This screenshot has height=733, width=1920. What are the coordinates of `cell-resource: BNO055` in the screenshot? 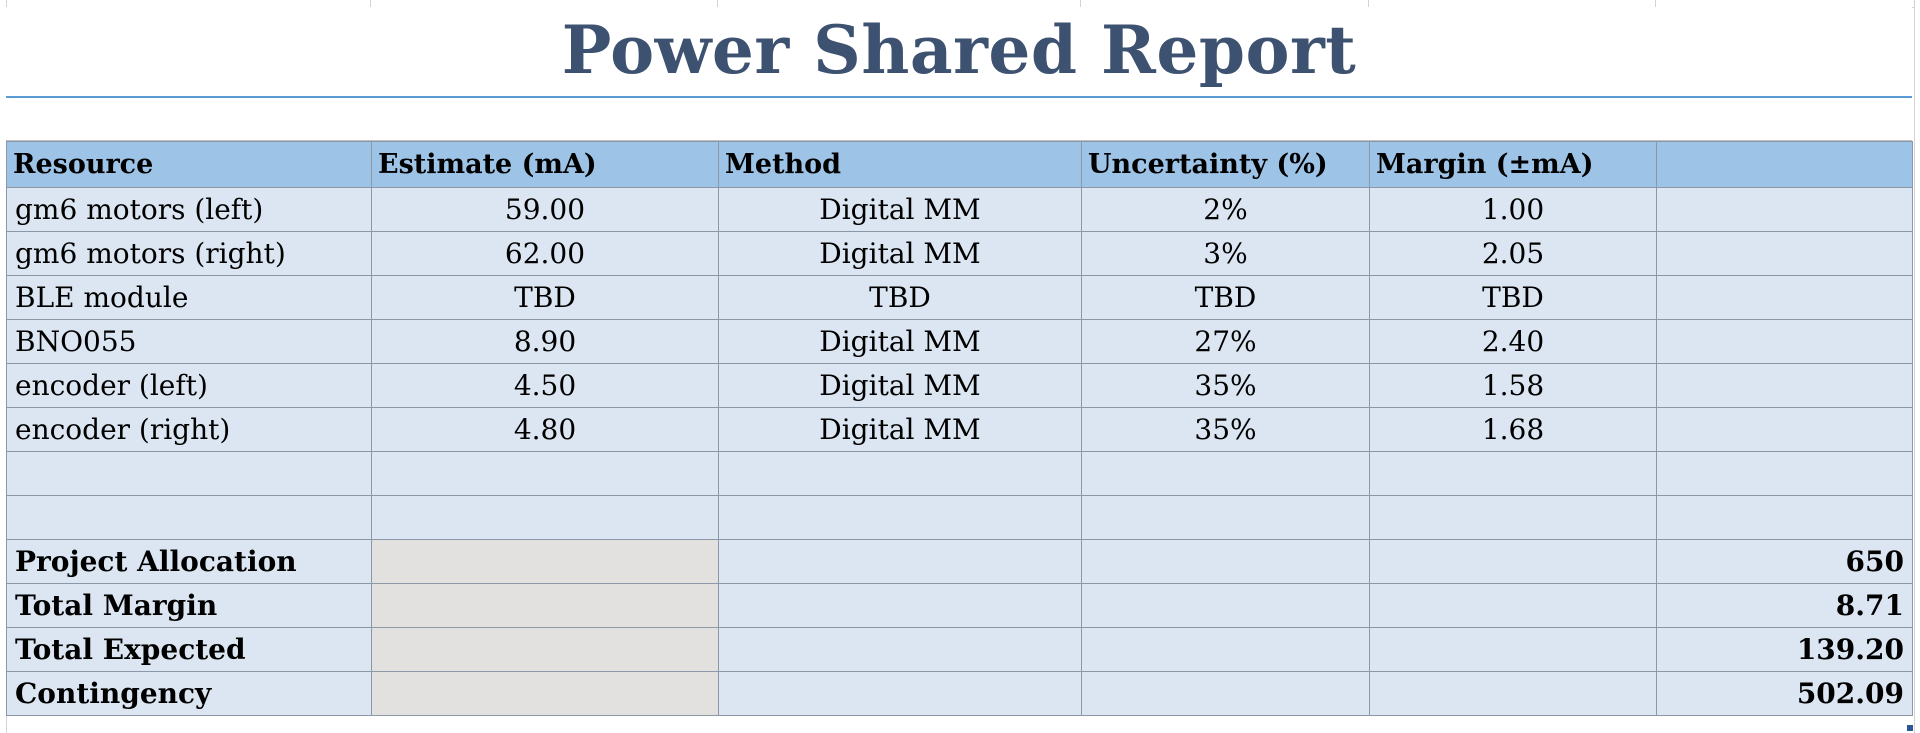 It's located at (189, 341).